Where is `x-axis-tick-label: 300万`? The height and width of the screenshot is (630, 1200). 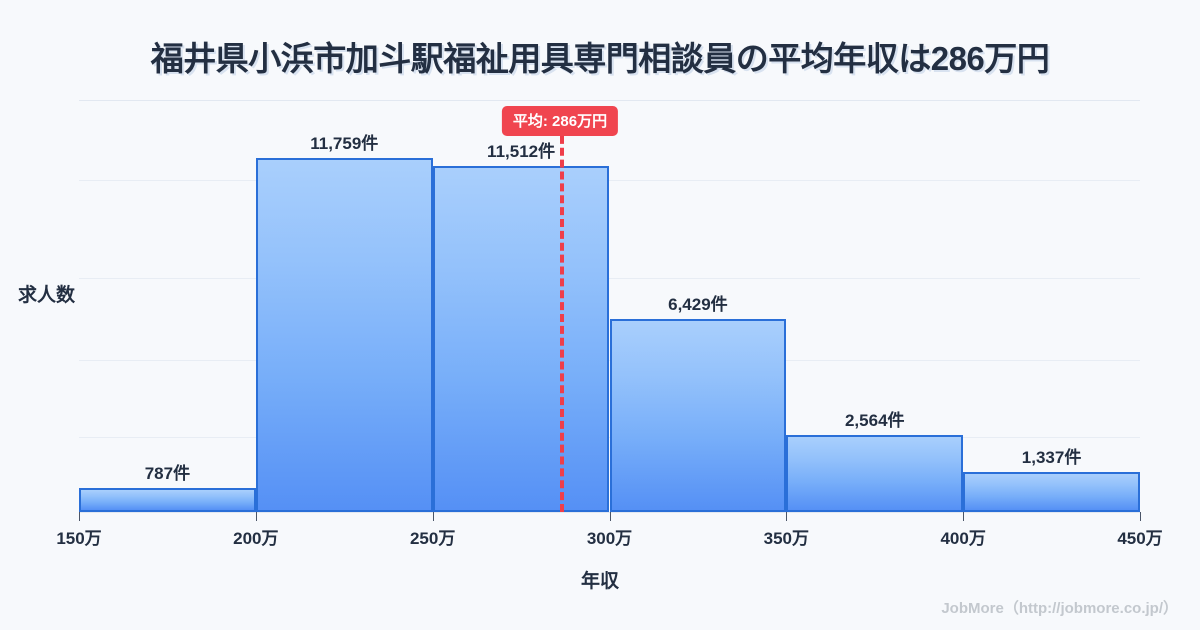 x-axis-tick-label: 300万 is located at coordinates (609, 538).